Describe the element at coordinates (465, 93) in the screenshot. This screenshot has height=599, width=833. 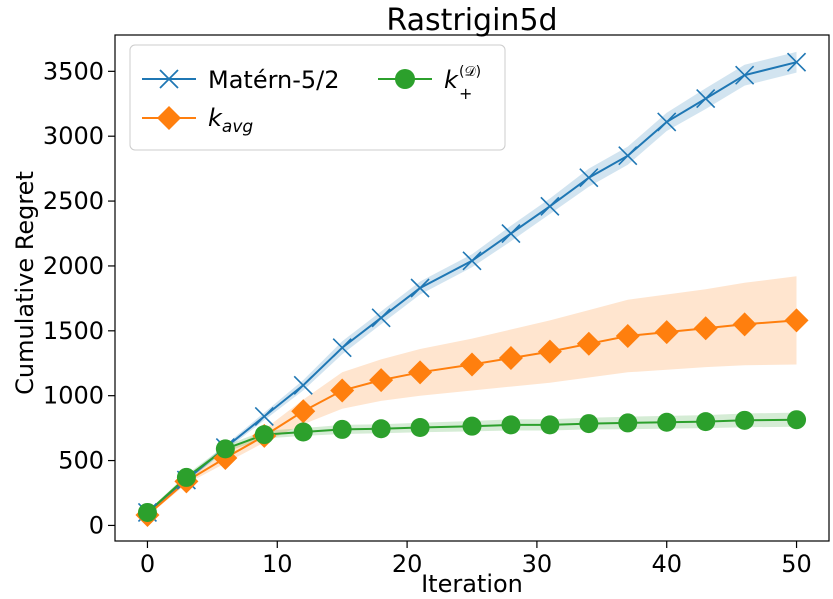
I see `legend-label-kplus-sub: +` at that location.